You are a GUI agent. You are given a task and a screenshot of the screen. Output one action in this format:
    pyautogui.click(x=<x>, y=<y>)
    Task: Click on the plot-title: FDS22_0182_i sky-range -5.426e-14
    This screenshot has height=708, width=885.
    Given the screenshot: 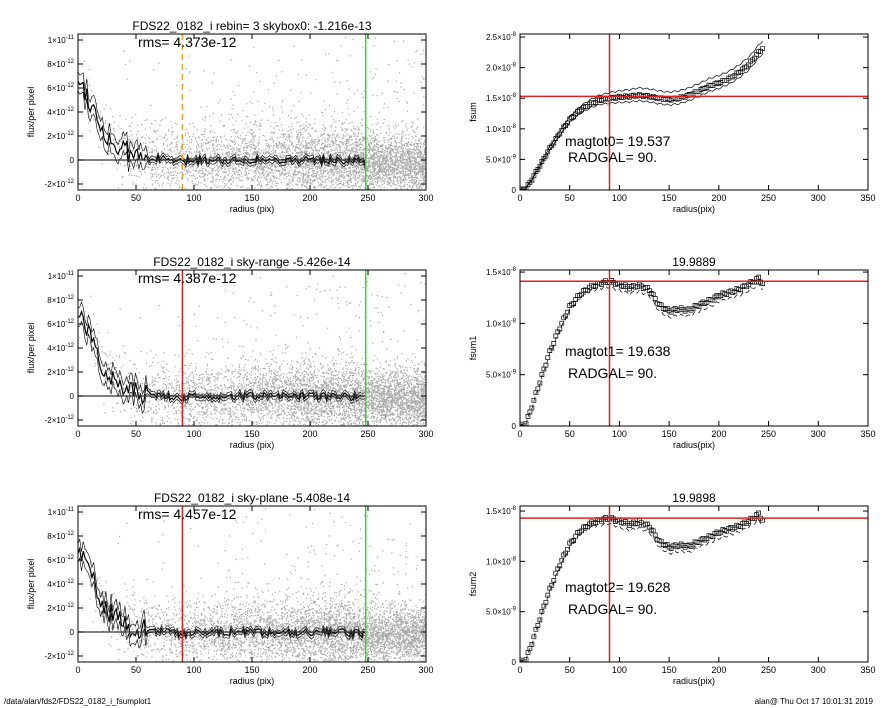 What is the action you would take?
    pyautogui.click(x=252, y=262)
    